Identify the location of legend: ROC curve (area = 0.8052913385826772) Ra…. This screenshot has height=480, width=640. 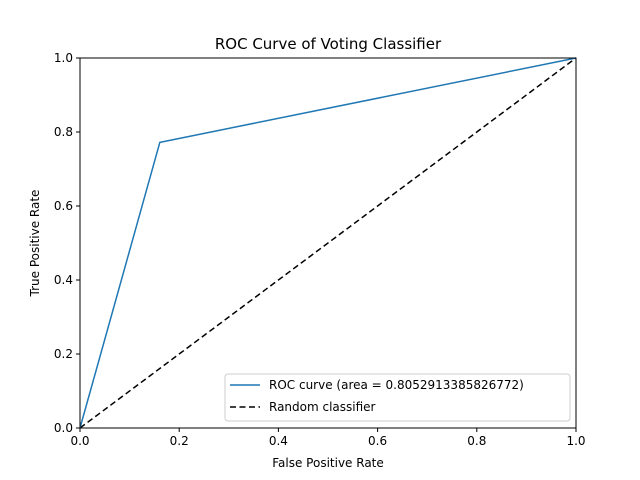
(397, 397).